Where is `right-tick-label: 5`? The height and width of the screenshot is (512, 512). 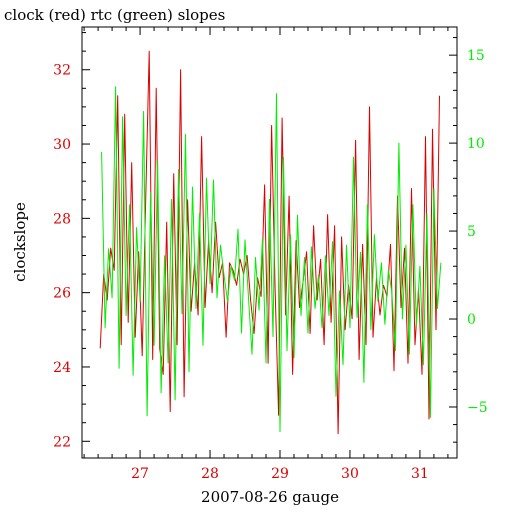 right-tick-label: 5 is located at coordinates (471, 232).